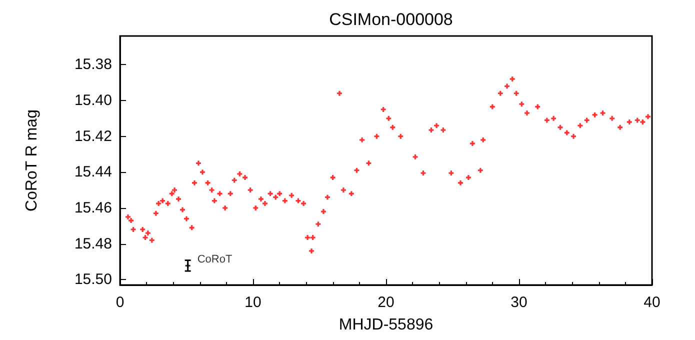 This screenshot has height=340, width=695. What do you see at coordinates (93, 172) in the screenshot?
I see `y-tick-label: 15.44` at bounding box center [93, 172].